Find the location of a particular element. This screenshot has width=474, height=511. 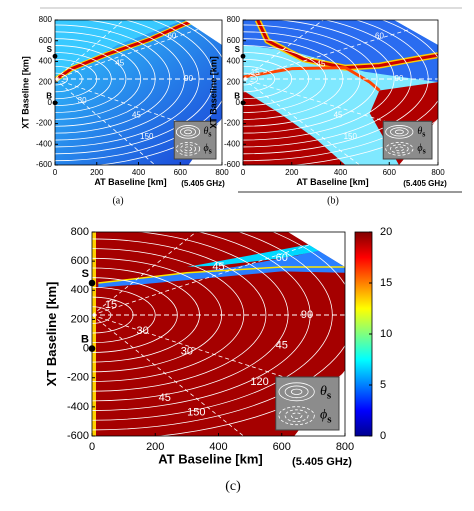

legend-label: θs is located at coordinates (207, 132).